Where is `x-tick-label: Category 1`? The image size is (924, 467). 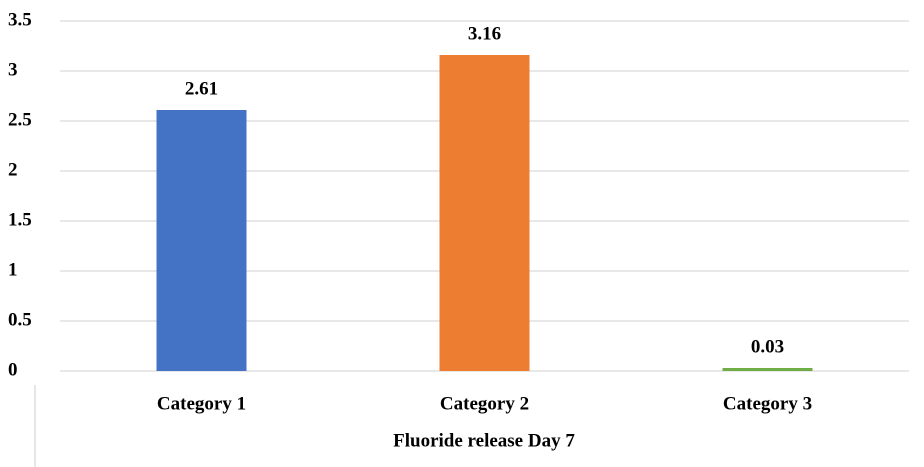
x-tick-label: Category 1 is located at coordinates (201, 403).